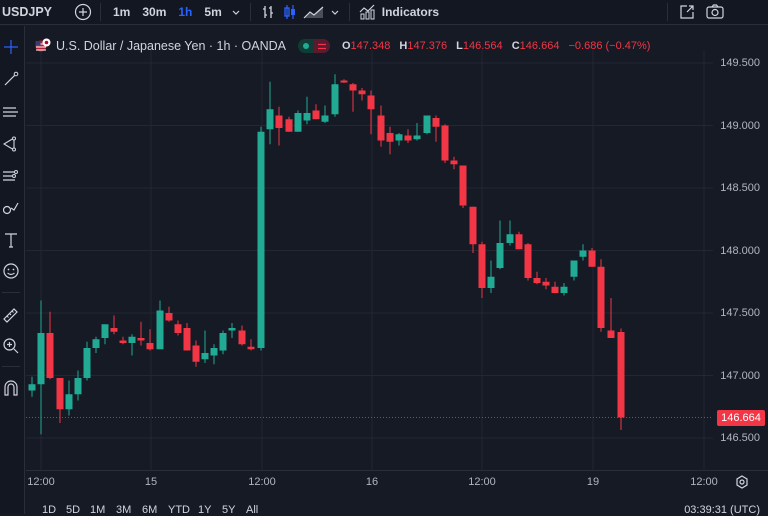 The height and width of the screenshot is (516, 768). What do you see at coordinates (29, 12) in the screenshot?
I see `symbol-search: USDJPY` at bounding box center [29, 12].